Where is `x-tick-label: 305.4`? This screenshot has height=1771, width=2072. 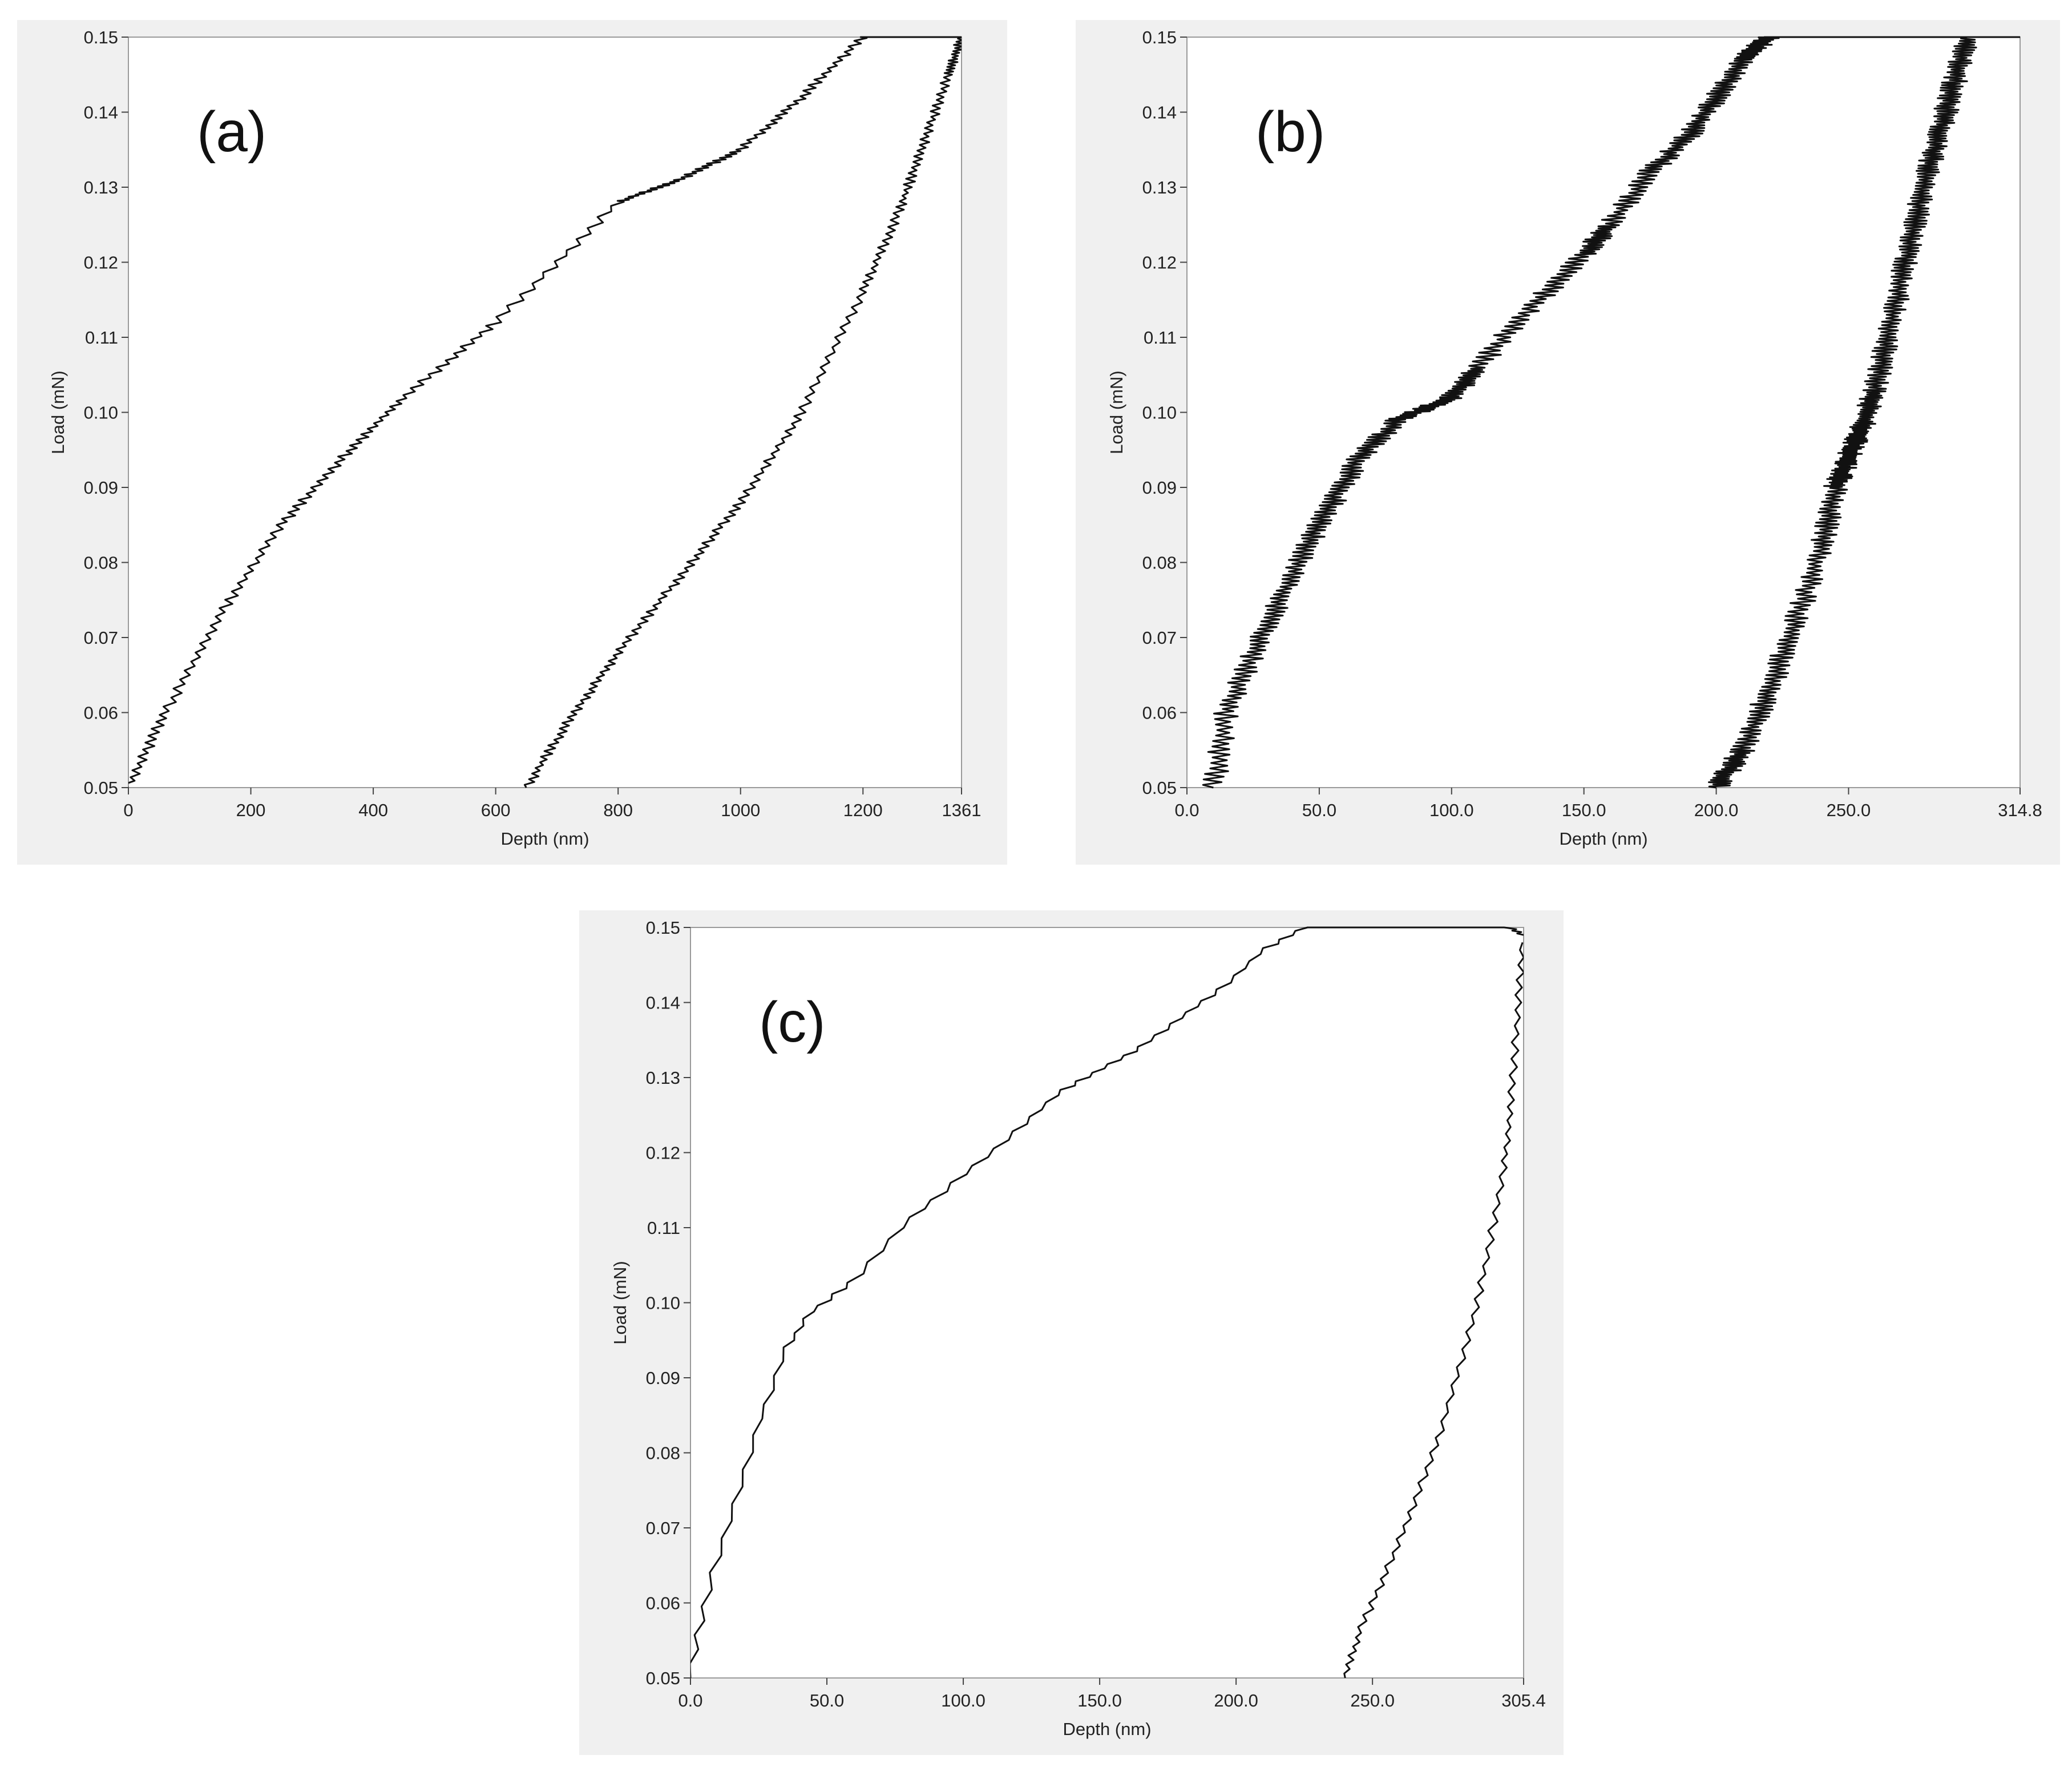
x-tick-label: 305.4 is located at coordinates (1524, 1701).